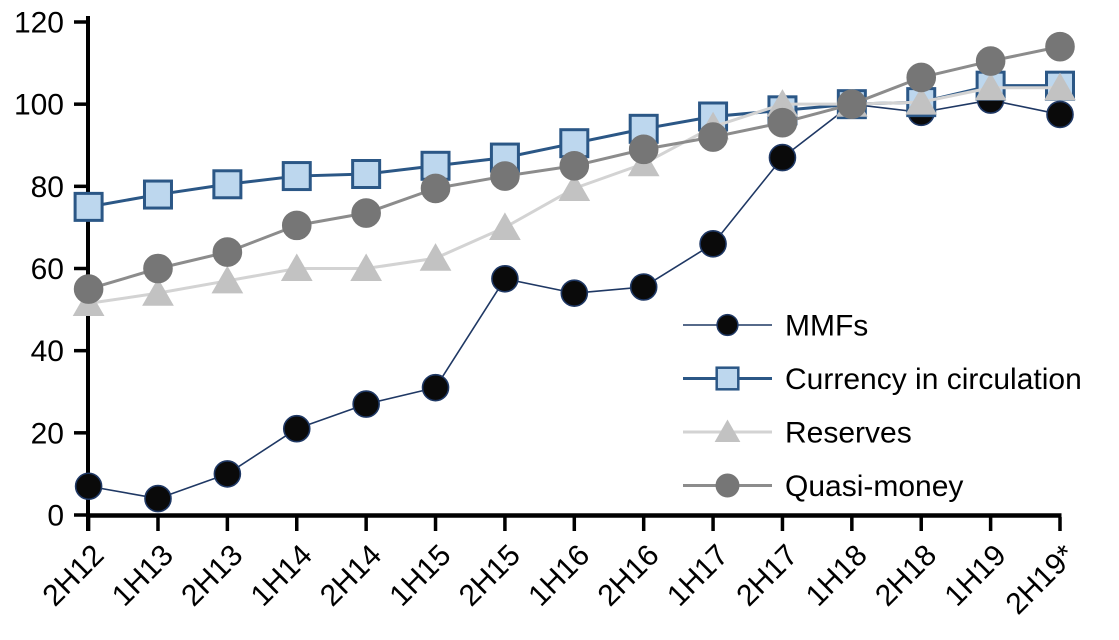 Image resolution: width=1119 pixels, height=640 pixels. I want to click on legend-item-reserves: Reserves, so click(797, 433).